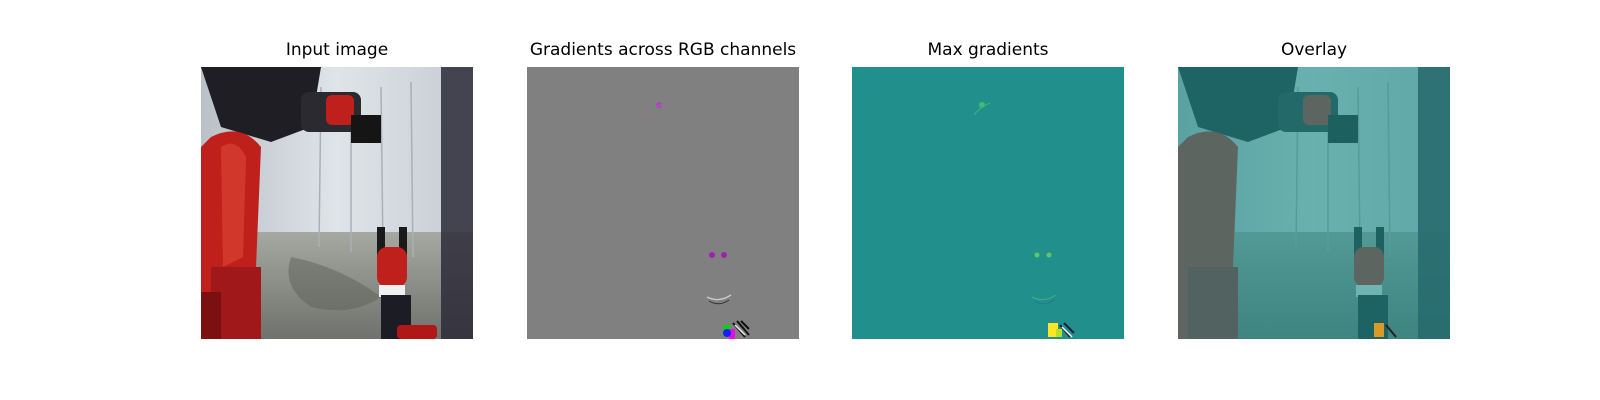 The image size is (1600, 400). I want to click on max-gradients-image, so click(988, 203).